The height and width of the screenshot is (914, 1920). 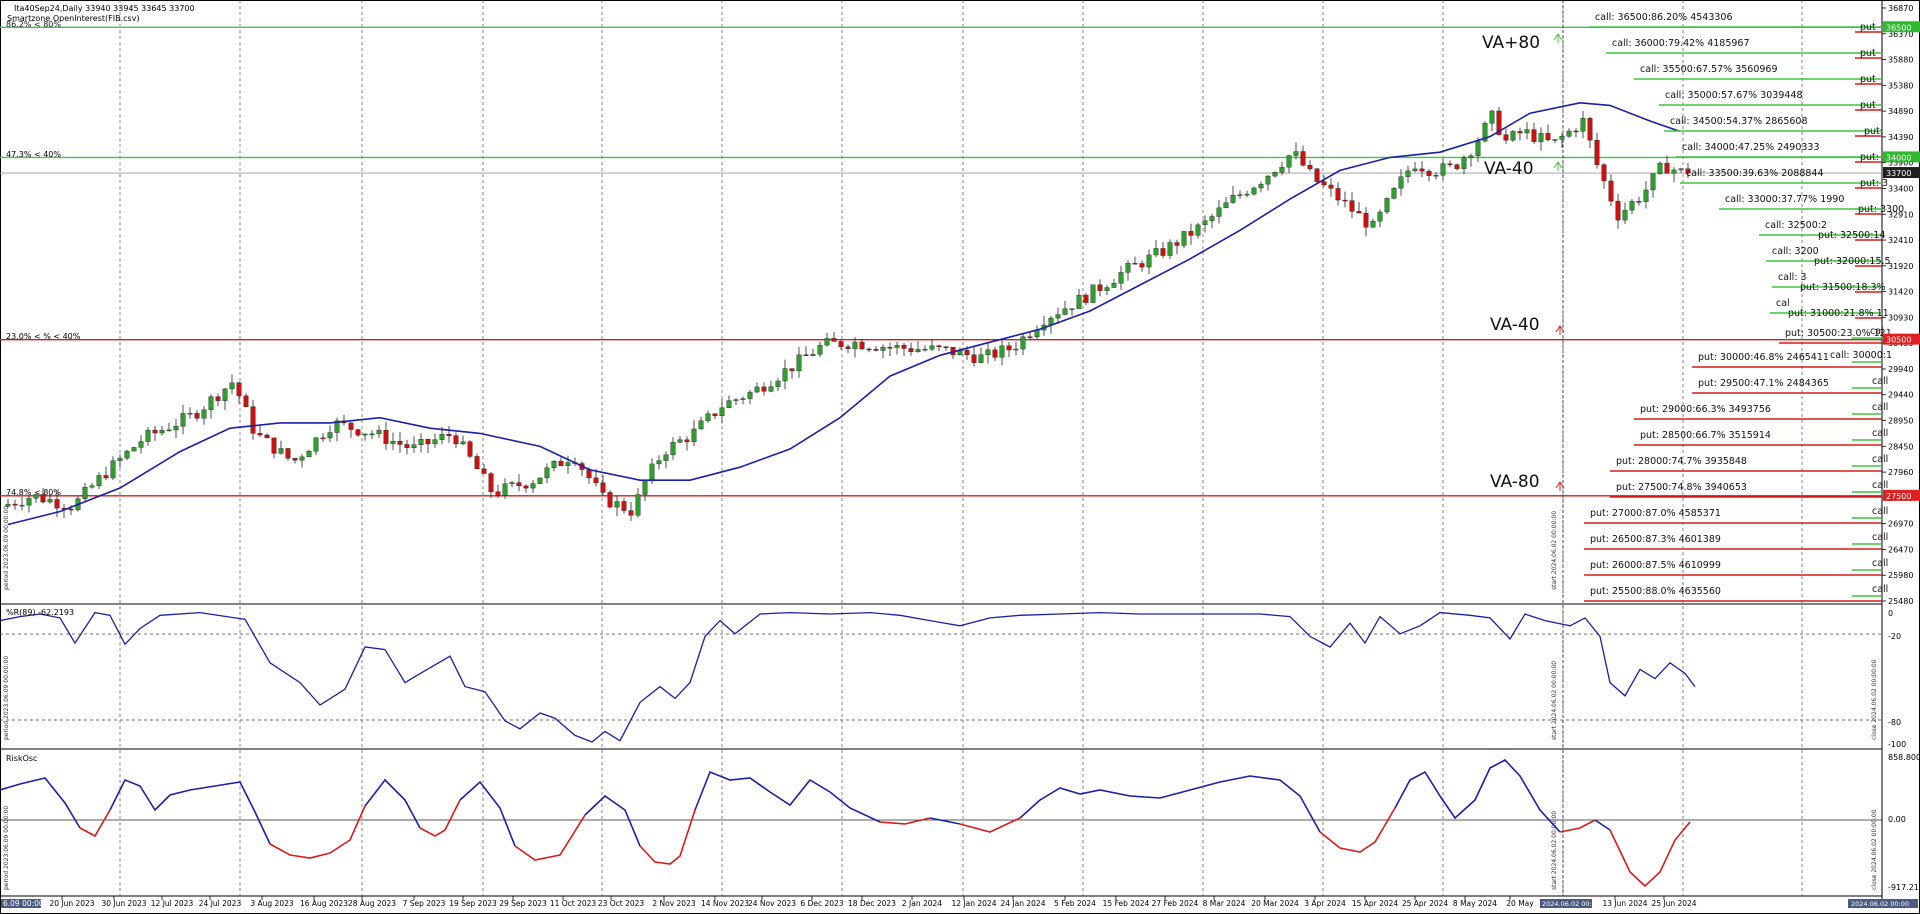 I want to click on date-tick-label: 29 Sep 2023, so click(x=523, y=903).